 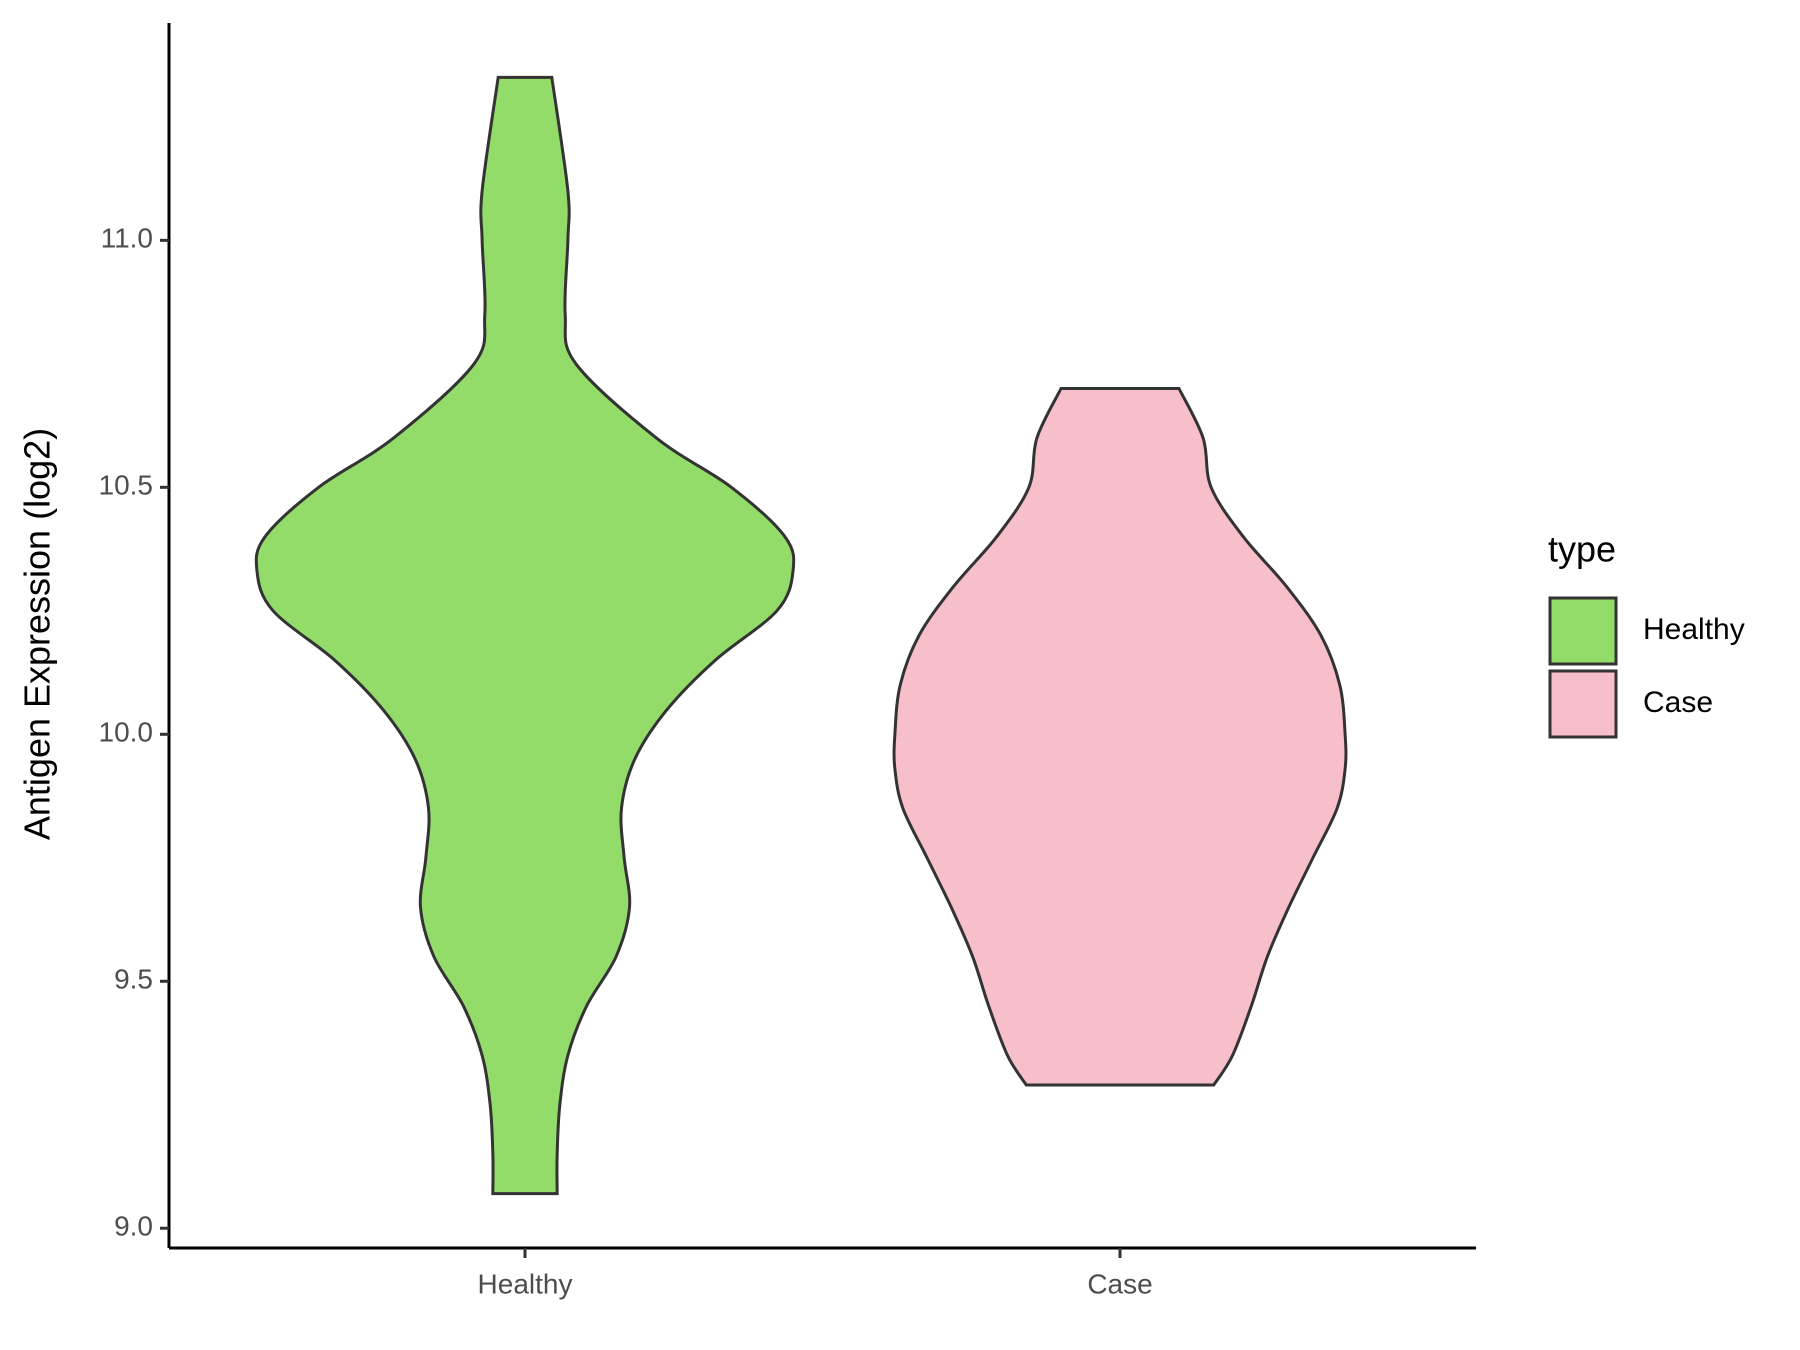 What do you see at coordinates (525, 1283) in the screenshot?
I see `x-tick-label: Healthy` at bounding box center [525, 1283].